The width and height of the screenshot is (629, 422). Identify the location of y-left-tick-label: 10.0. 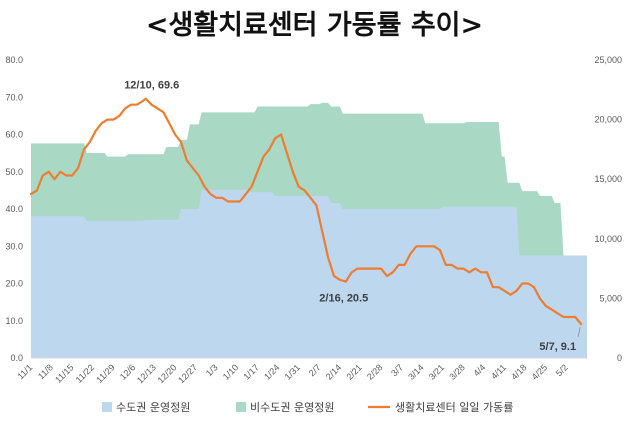
(14, 321).